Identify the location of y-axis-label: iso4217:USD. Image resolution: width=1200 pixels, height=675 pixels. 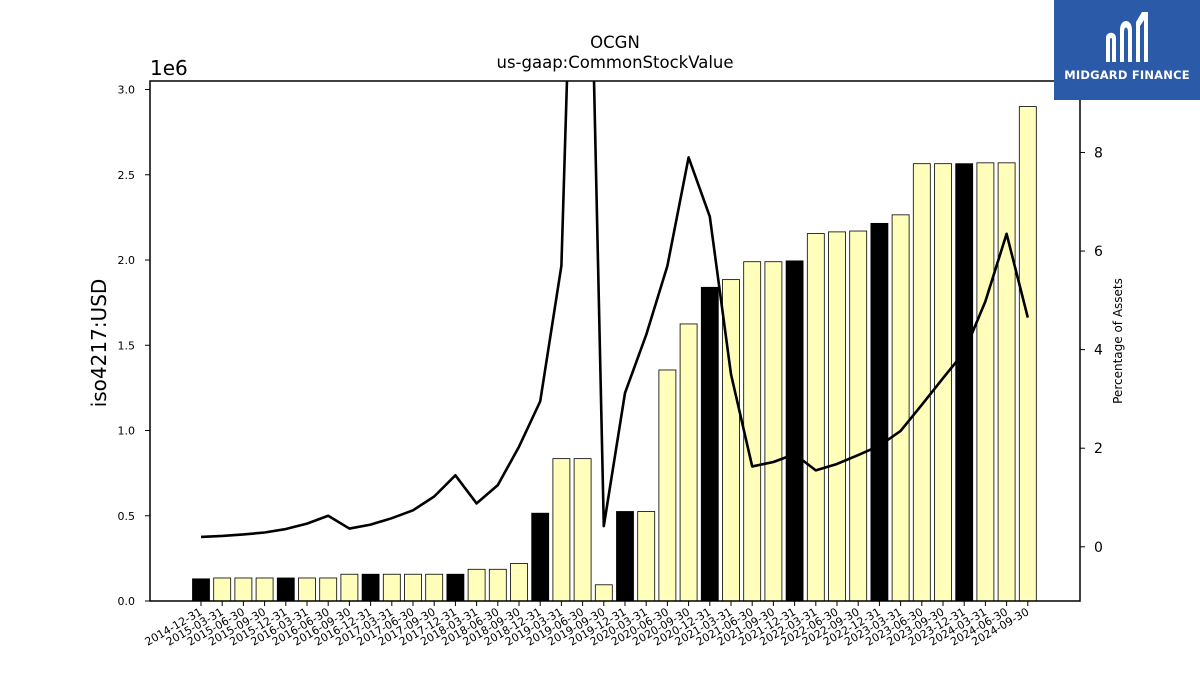
(99, 343).